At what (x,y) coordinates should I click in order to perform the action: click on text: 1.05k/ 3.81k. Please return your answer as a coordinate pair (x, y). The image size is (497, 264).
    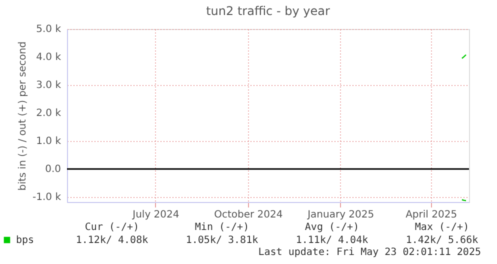
    Looking at the image, I should click on (222, 240).